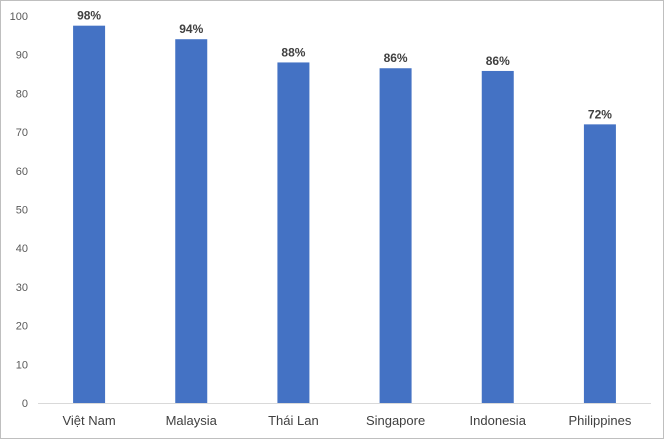 This screenshot has width=664, height=439. Describe the element at coordinates (19, 17) in the screenshot. I see `y-tick-label: 100` at that location.